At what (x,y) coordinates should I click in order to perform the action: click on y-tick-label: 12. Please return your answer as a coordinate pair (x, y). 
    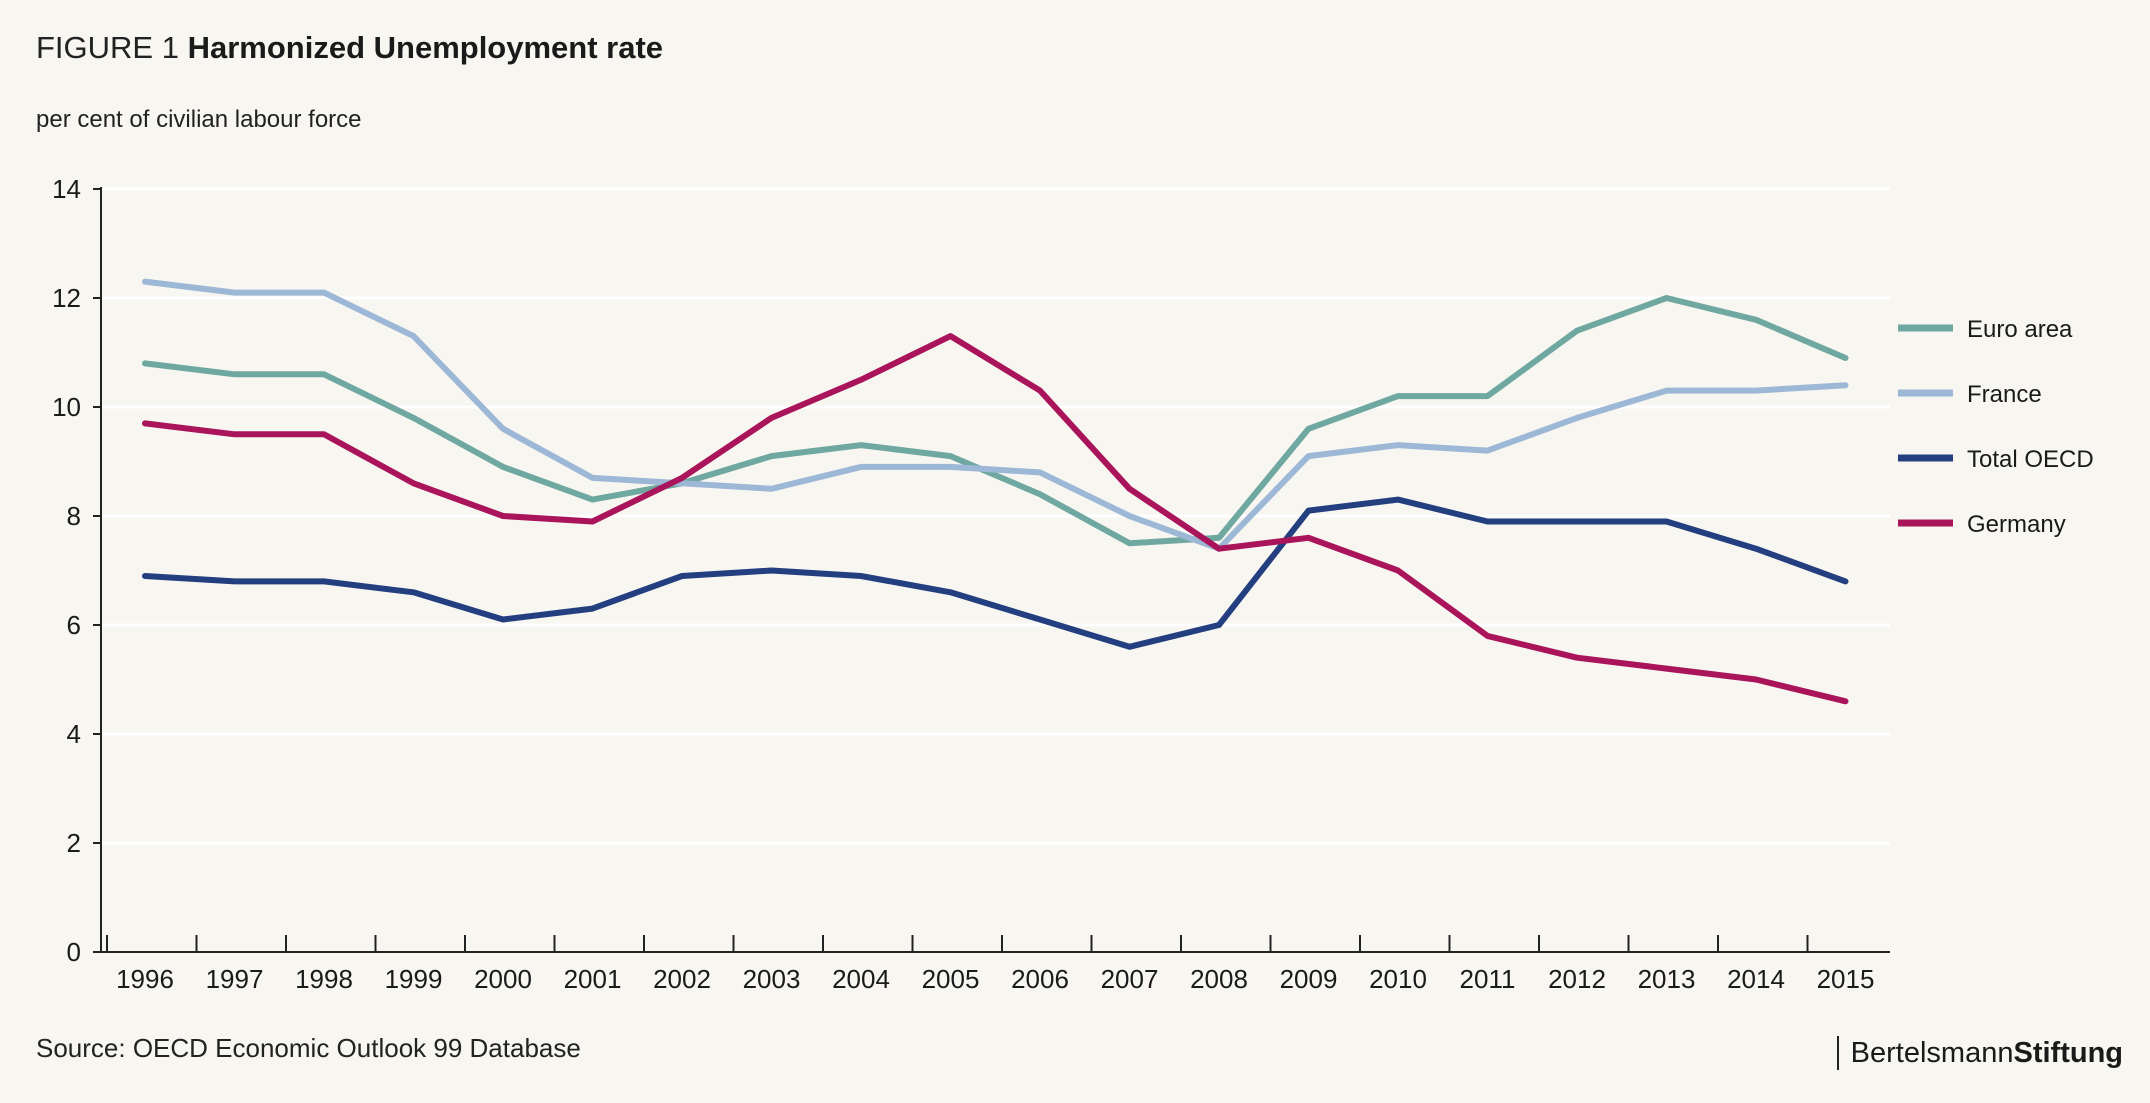
    Looking at the image, I should click on (66, 298).